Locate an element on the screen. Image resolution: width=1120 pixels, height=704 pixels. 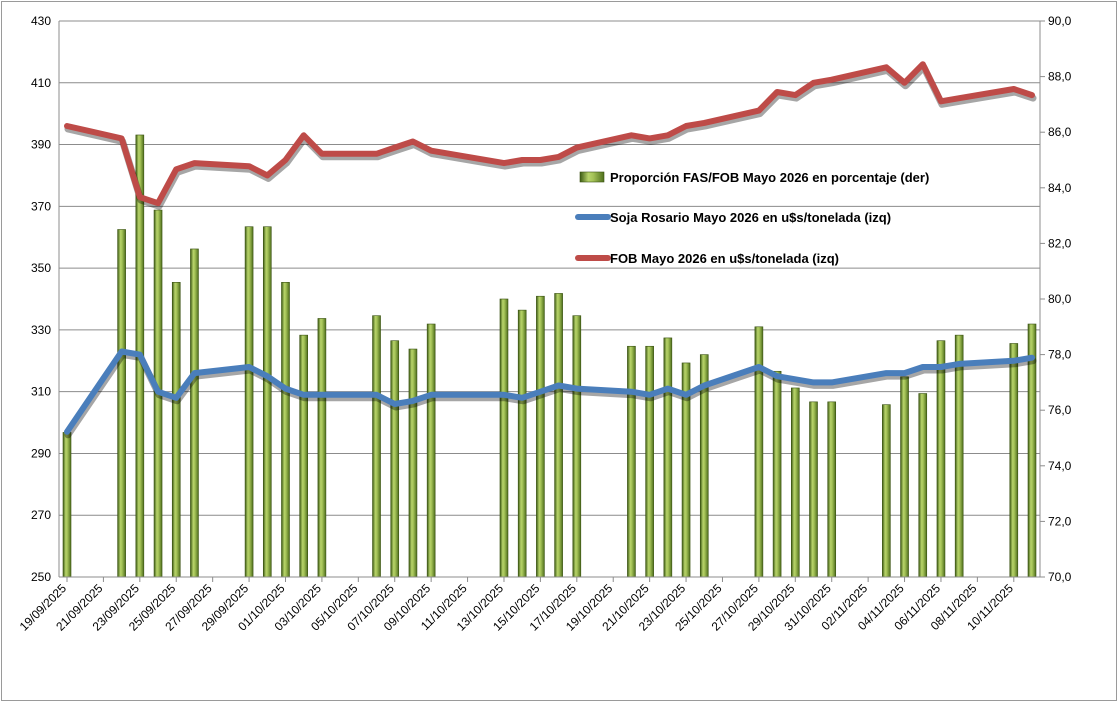
y-right-tick-label: 80,0 is located at coordinates (1060, 299).